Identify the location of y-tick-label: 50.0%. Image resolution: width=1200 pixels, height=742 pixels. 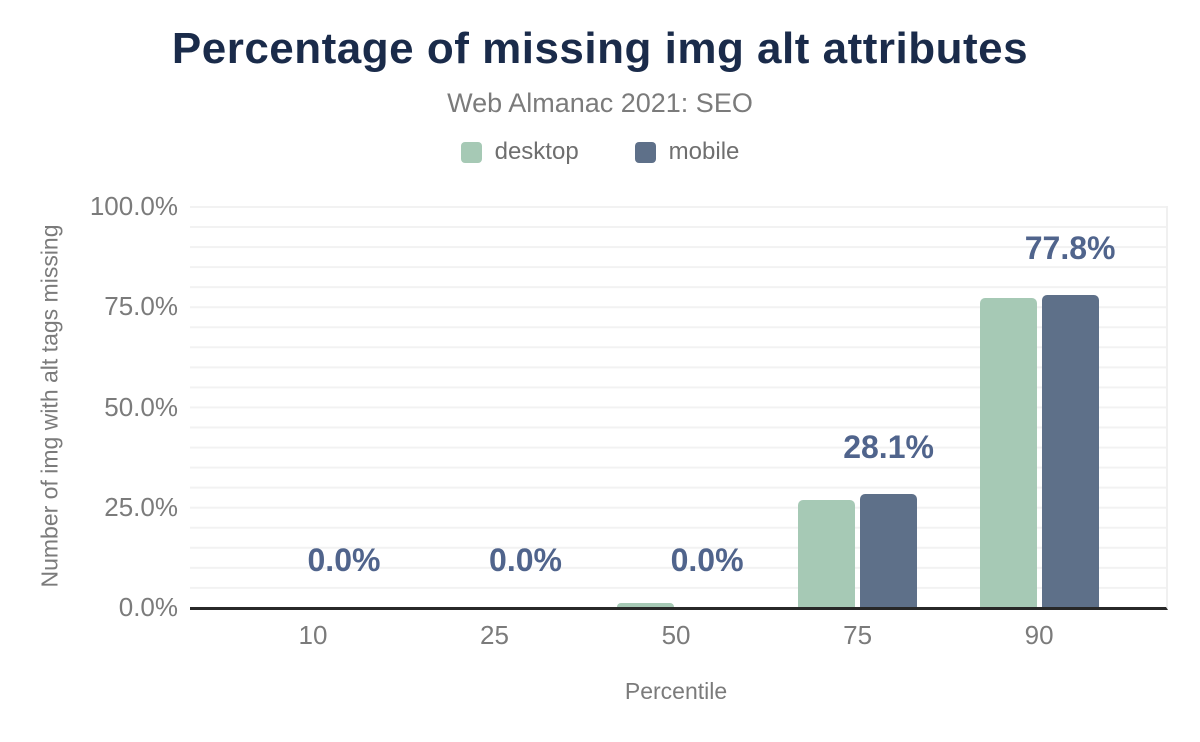
(141, 406).